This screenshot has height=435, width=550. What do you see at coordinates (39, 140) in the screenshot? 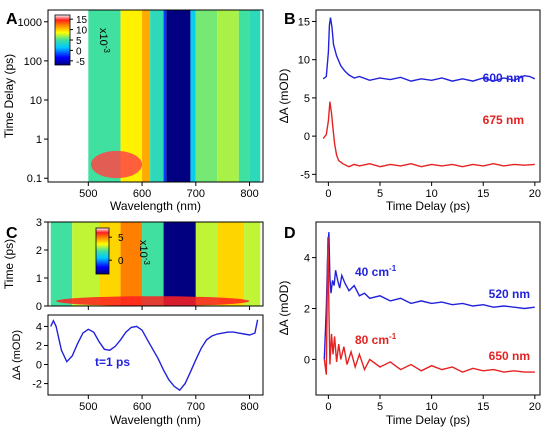
I see `heatmap-a-ytick-label: 1` at bounding box center [39, 140].